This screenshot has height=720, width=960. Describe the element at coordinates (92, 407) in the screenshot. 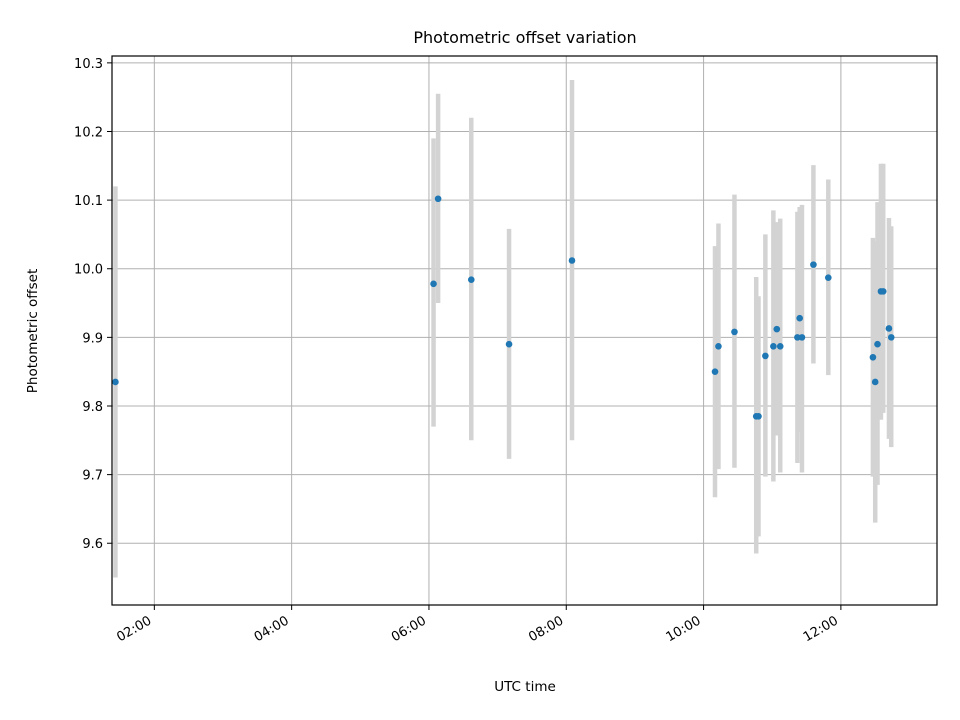

I see `y-tick-label: 9.8` at that location.